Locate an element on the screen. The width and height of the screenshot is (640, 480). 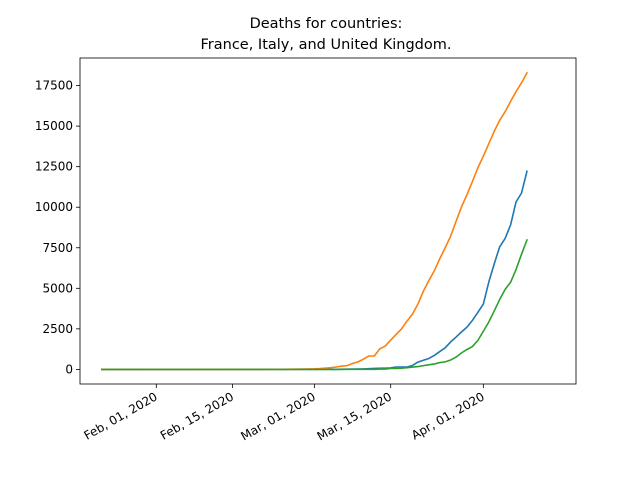
y-tick-label: 7500 is located at coordinates (57, 248).